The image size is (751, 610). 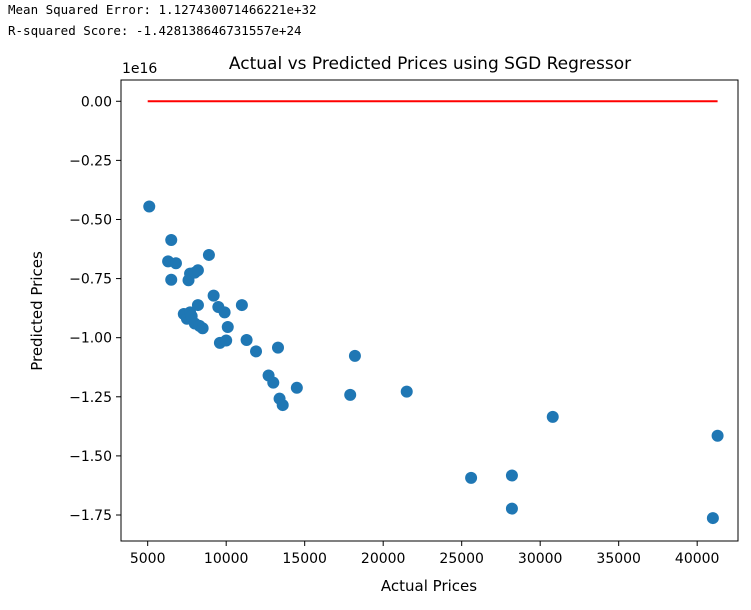 I want to click on r2-output-line: R-squared Score: -1.428138646731557e+24, so click(x=155, y=30).